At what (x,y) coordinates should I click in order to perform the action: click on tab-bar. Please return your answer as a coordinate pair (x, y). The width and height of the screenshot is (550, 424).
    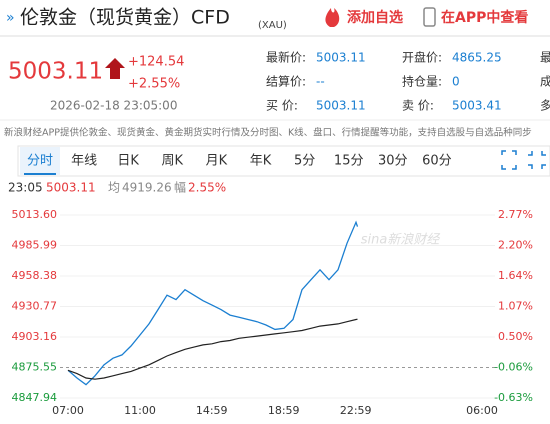
    Looking at the image, I should click on (283, 161).